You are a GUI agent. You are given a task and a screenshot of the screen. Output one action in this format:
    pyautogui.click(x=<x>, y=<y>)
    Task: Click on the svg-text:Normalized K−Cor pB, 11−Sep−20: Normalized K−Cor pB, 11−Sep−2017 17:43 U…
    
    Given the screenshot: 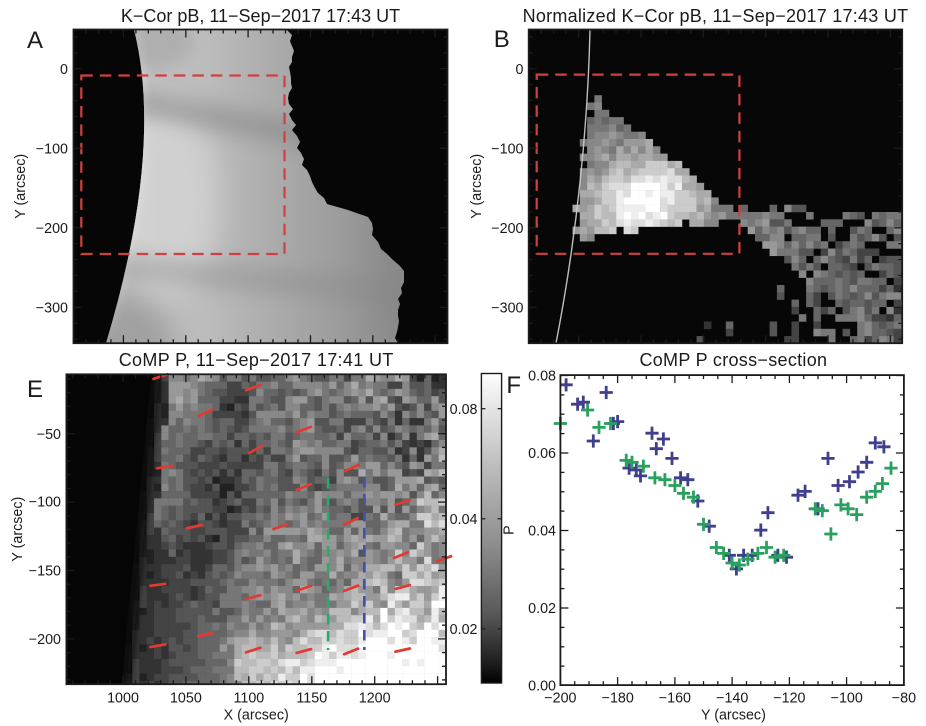 What is the action you would take?
    pyautogui.click(x=716, y=16)
    